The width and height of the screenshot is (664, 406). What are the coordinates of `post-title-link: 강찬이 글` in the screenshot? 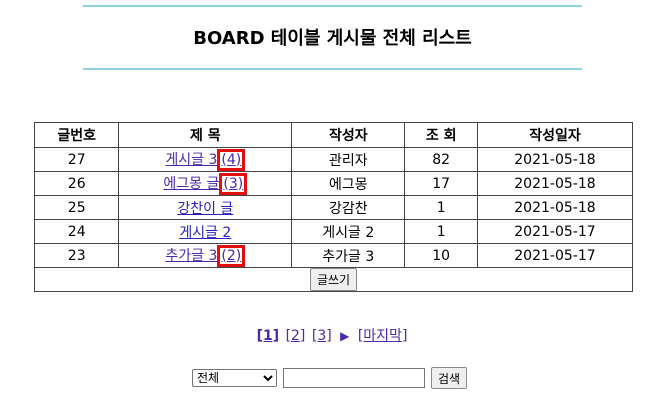 It's located at (205, 208).